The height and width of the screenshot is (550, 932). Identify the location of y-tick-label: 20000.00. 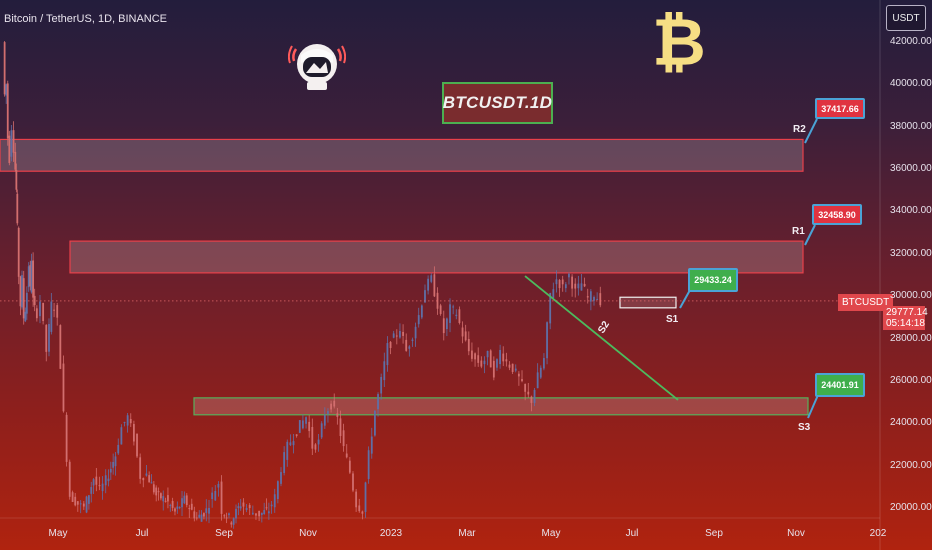
(911, 507).